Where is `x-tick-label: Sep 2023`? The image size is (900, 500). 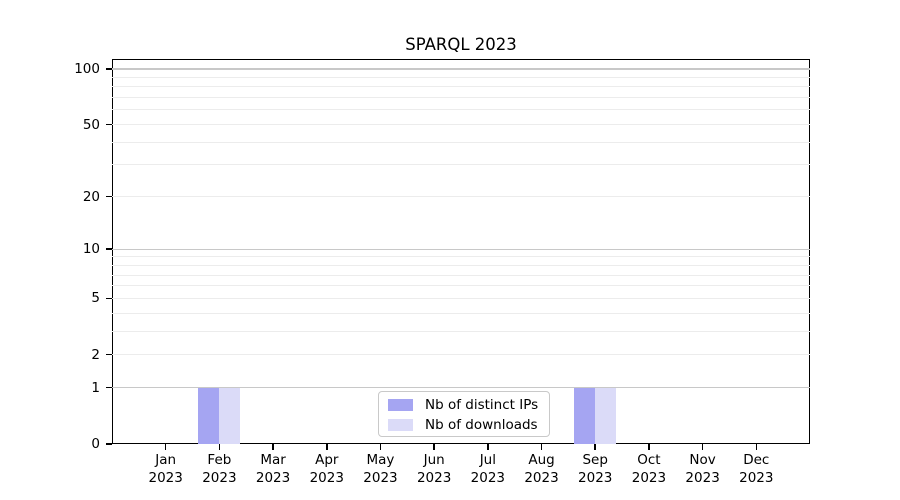 x-tick-label: Sep 2023 is located at coordinates (595, 469).